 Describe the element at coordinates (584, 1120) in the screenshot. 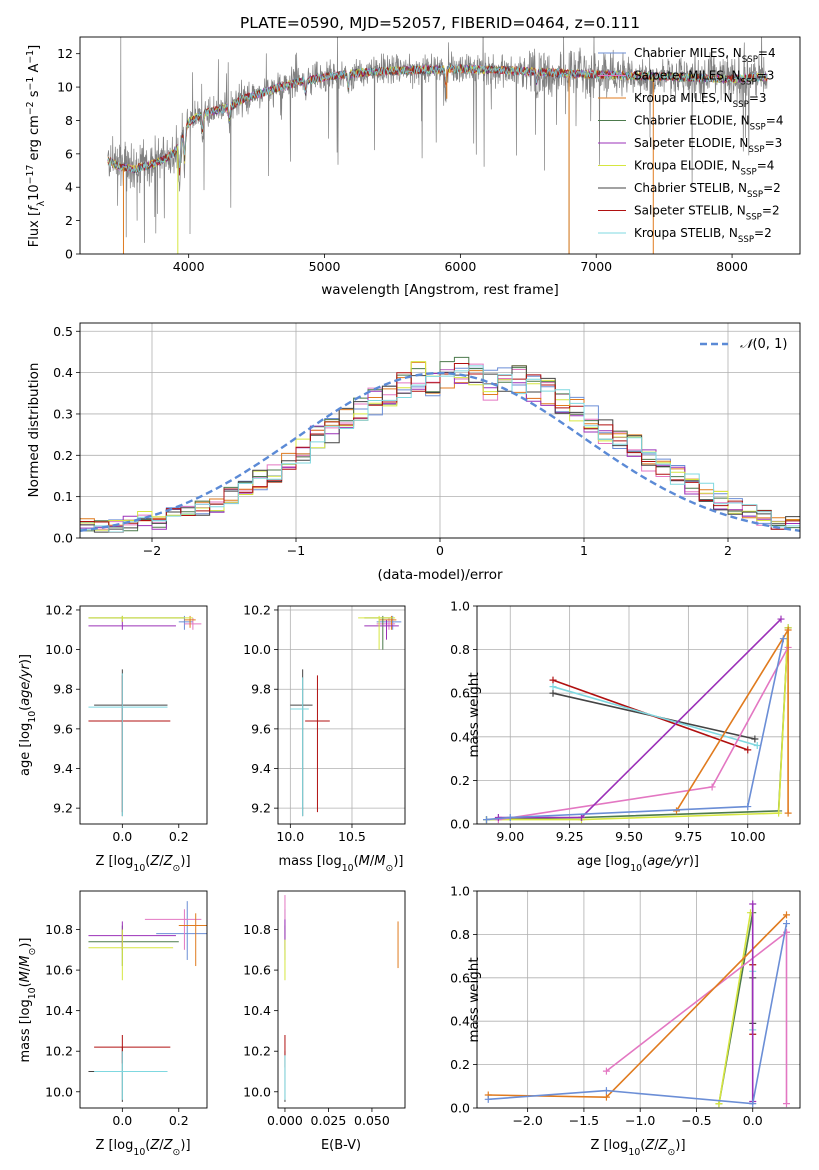

I see `x-tick-label: −1.5` at that location.